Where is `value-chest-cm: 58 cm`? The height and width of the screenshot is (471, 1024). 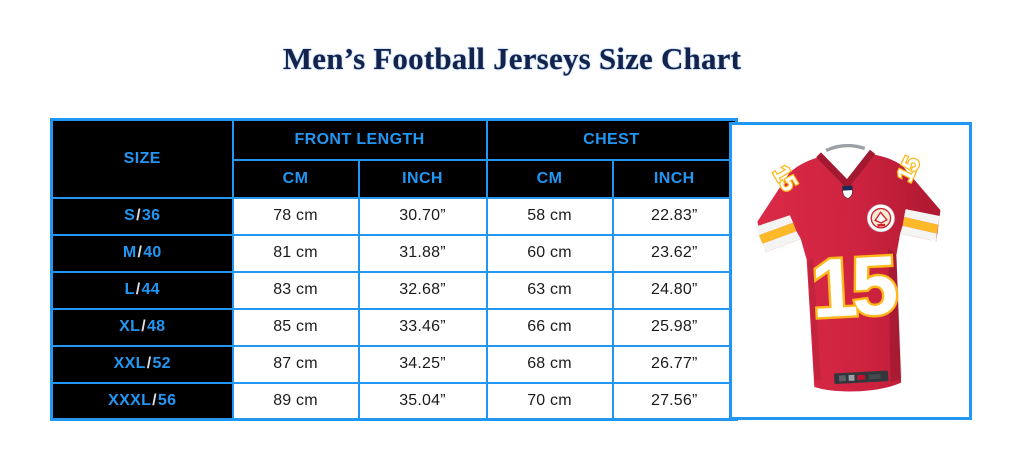 value-chest-cm: 58 cm is located at coordinates (549, 216).